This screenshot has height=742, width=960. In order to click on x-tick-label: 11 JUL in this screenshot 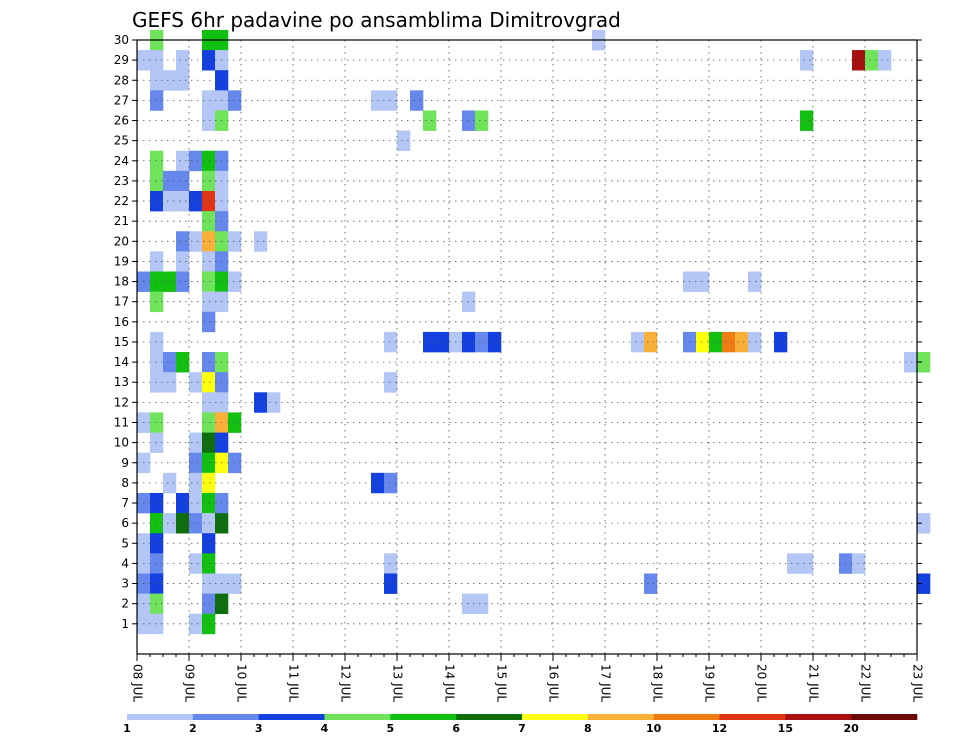, I will do `click(294, 683)`.